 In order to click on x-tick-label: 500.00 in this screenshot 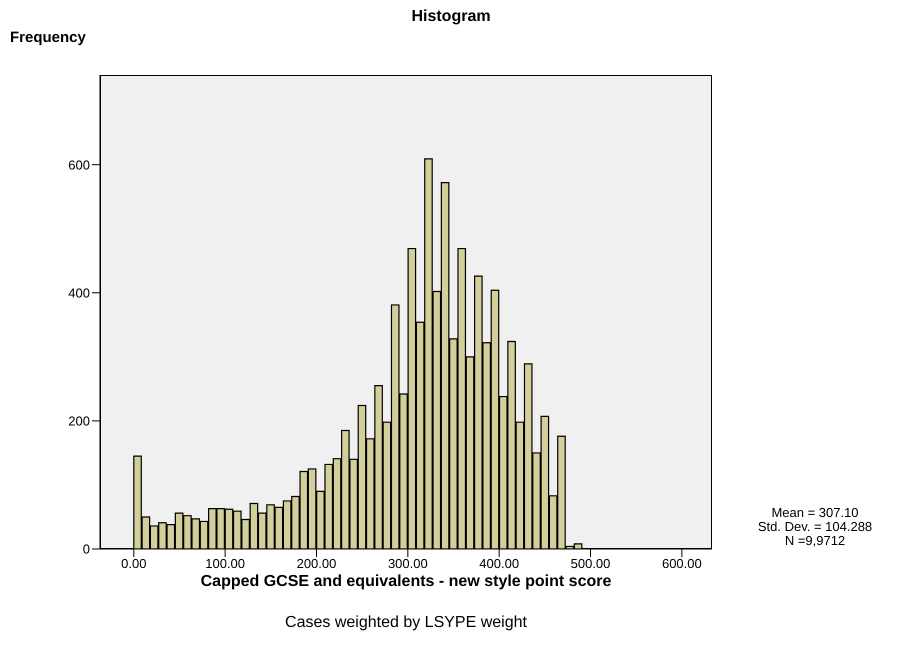, I will do `click(590, 564)`.